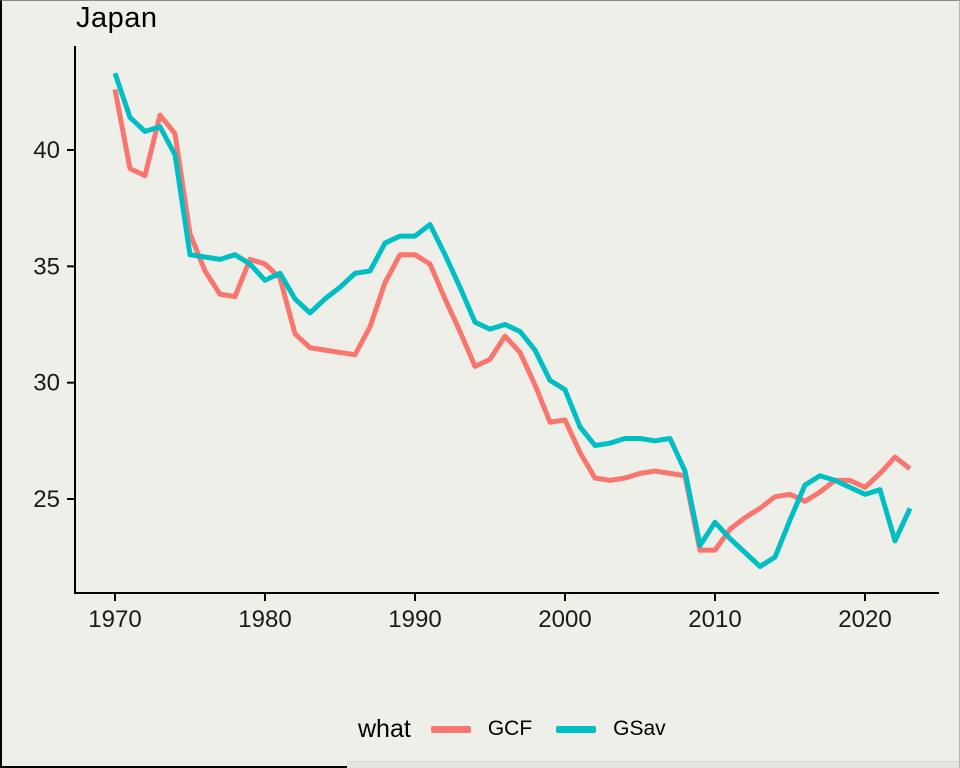 This screenshot has width=960, height=768. Describe the element at coordinates (510, 728) in the screenshot. I see `gcf-legend-label: GCF` at that location.